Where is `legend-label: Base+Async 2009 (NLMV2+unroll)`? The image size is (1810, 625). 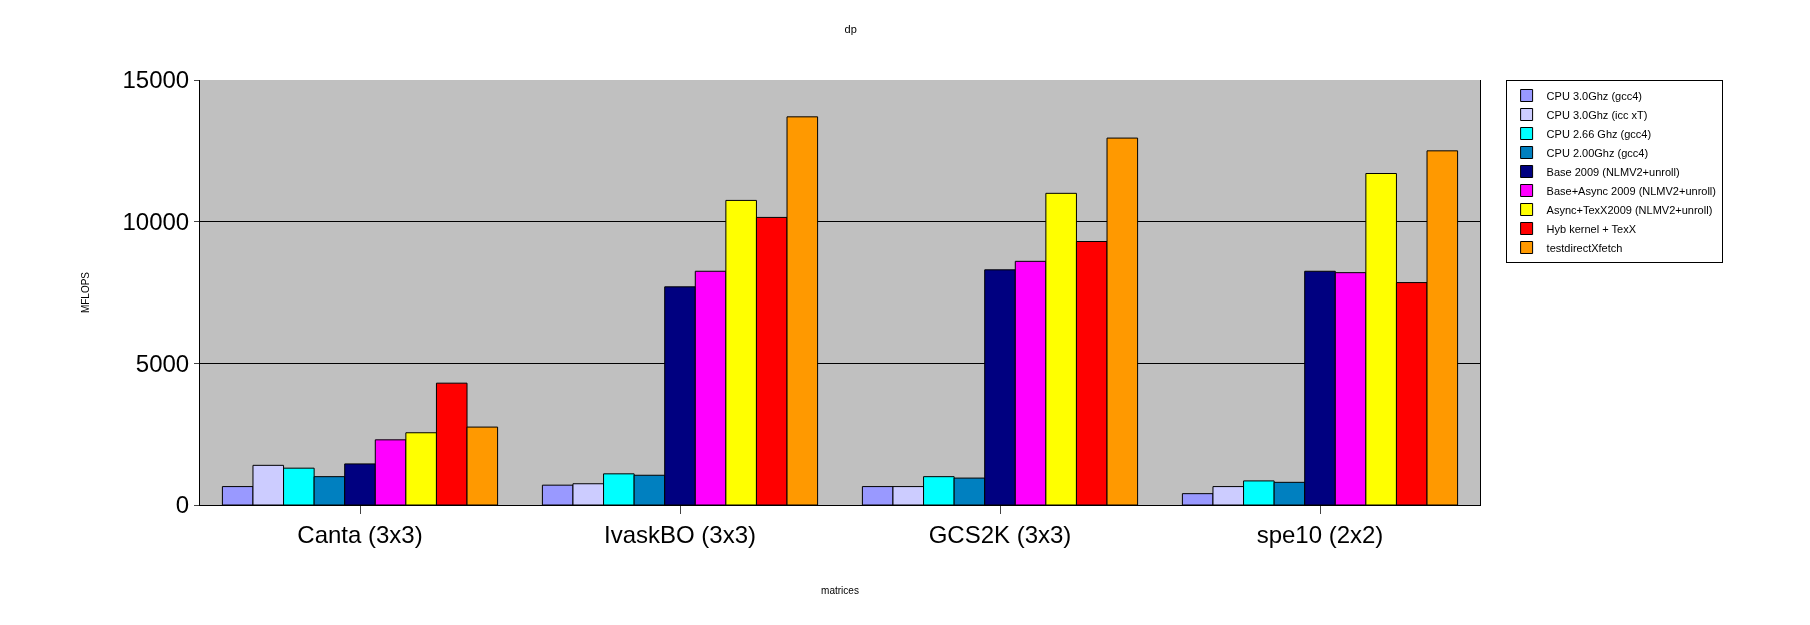
legend-label: Base+Async 2009 (NLMV2+unroll) is located at coordinates (1631, 190).